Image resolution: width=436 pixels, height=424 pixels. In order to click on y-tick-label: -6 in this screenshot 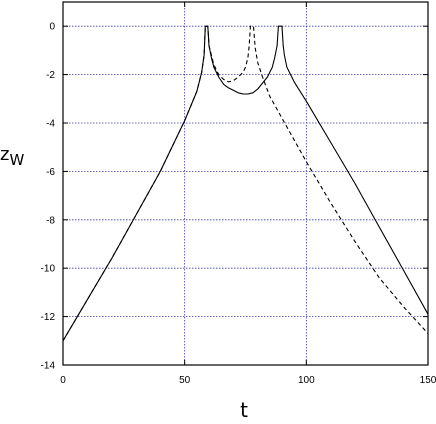, I will do `click(50, 172)`.